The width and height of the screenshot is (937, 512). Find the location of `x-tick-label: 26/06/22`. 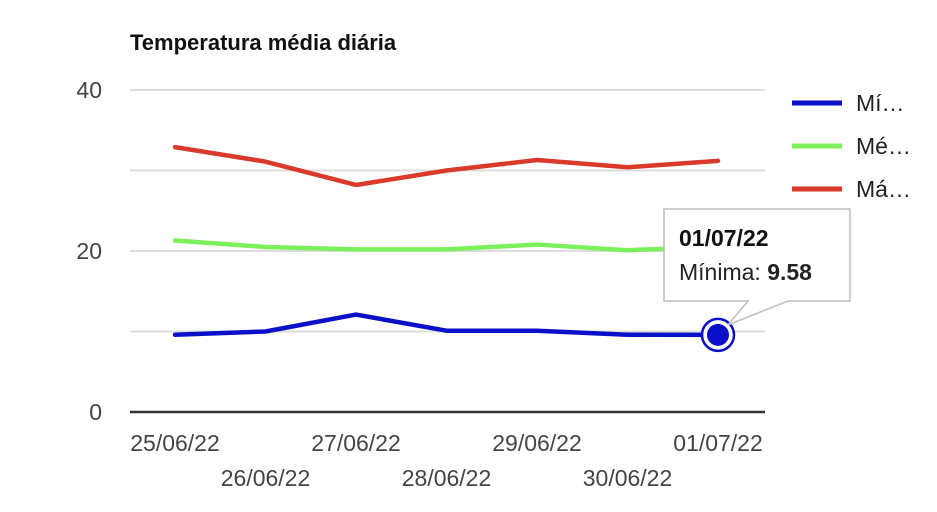

x-tick-label: 26/06/22 is located at coordinates (266, 478).